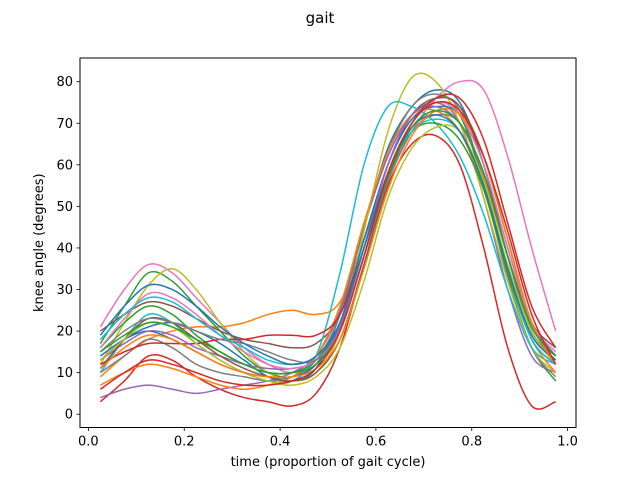 This screenshot has width=640, height=480. Describe the element at coordinates (184, 442) in the screenshot. I see `x-tick-label: 0.2` at that location.